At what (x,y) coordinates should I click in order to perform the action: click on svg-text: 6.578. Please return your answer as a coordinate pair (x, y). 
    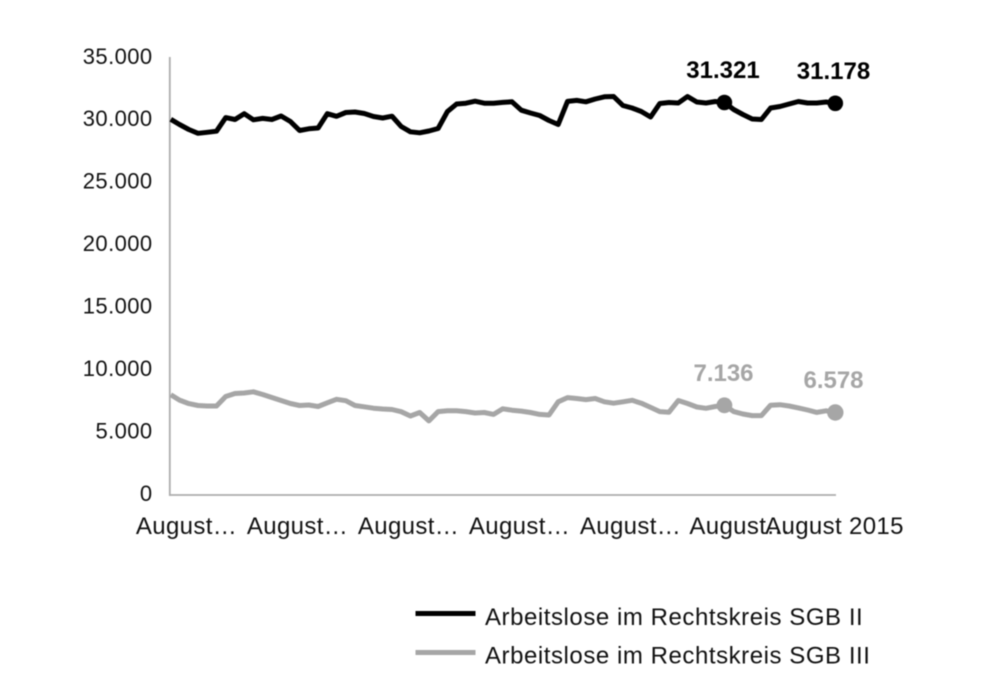
    Looking at the image, I should click on (833, 380).